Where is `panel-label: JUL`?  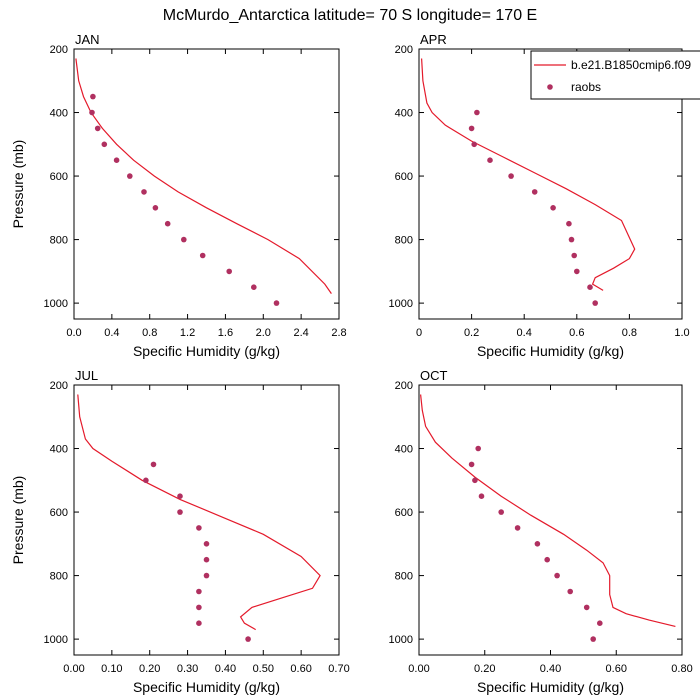
panel-label: JUL is located at coordinates (86, 375).